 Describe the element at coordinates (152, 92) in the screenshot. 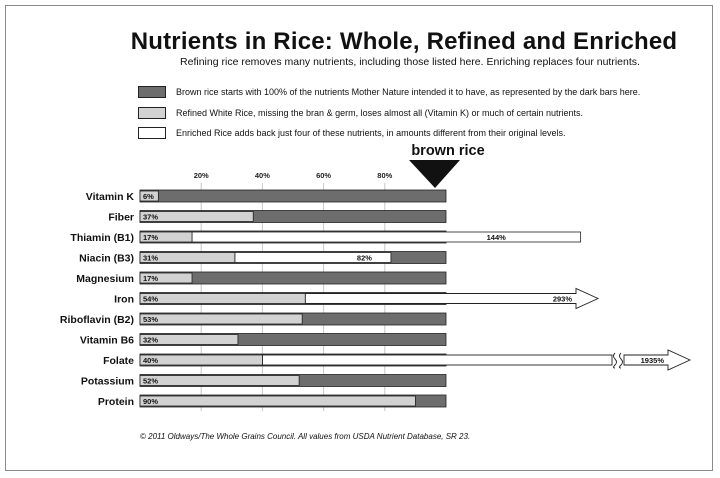

I see `legend-swatch-brown` at that location.